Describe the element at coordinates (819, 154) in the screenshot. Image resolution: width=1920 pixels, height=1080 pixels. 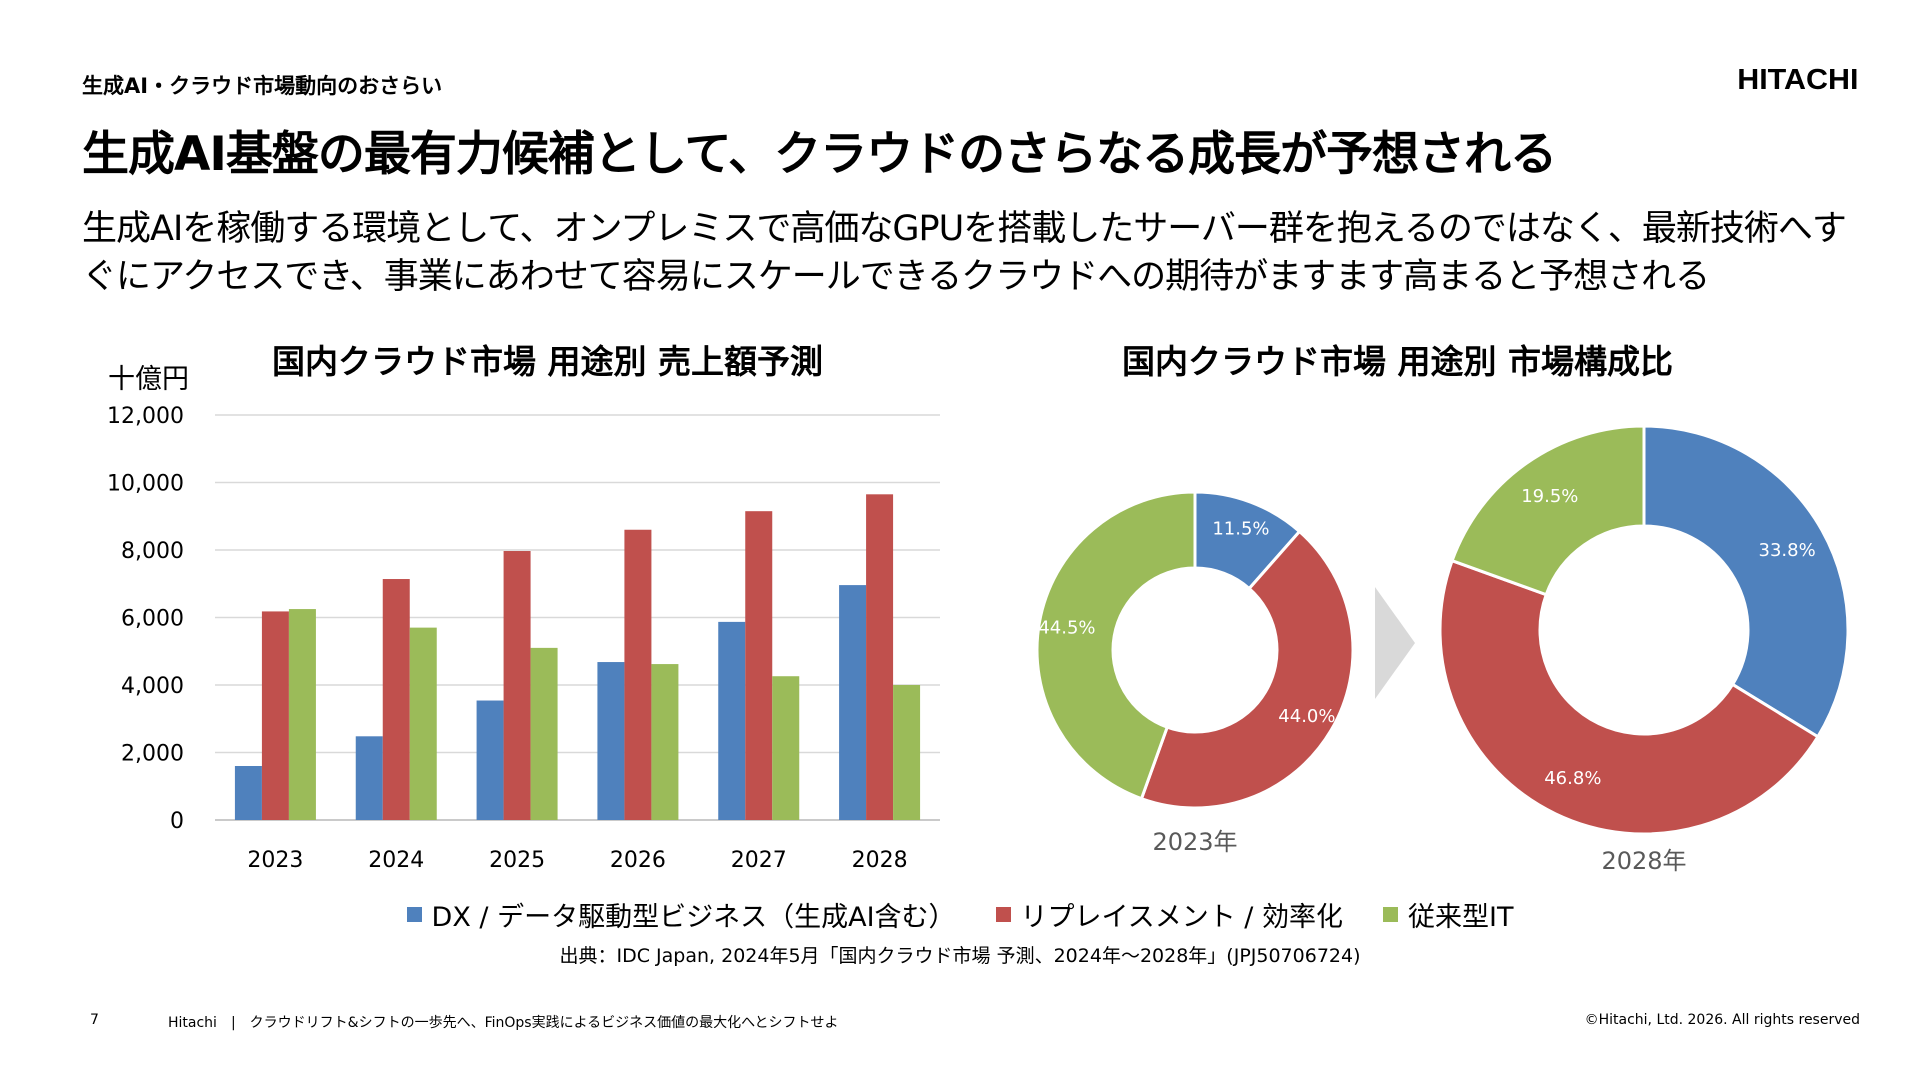
I see `page-title: 生成AI基盤の最有力候補として、クラウドのさらなる成長が予想される` at that location.